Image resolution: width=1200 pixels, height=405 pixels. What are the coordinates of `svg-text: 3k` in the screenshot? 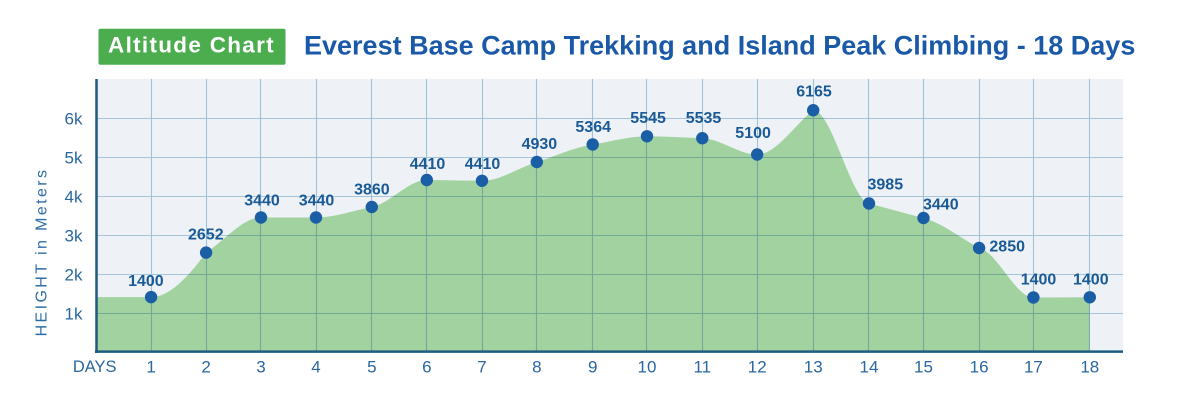 It's located at (74, 235).